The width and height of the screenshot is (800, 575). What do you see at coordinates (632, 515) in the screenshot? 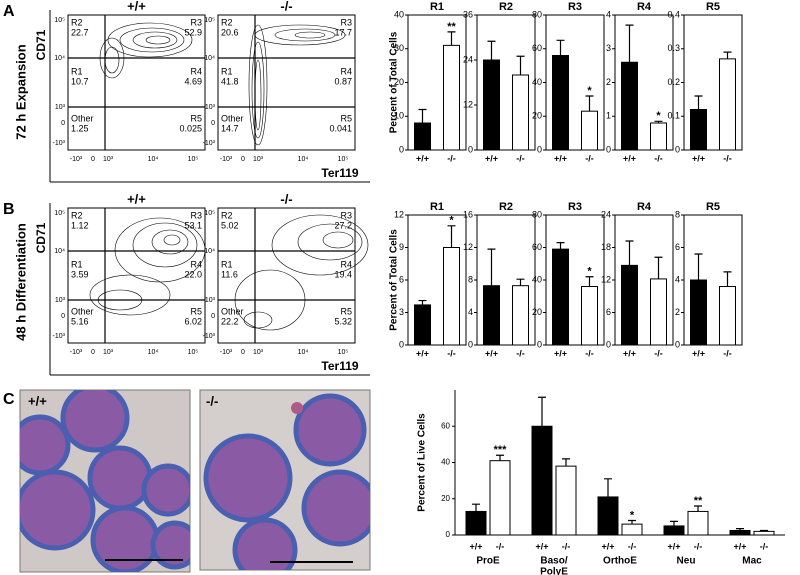
I see `significance: *` at bounding box center [632, 515].